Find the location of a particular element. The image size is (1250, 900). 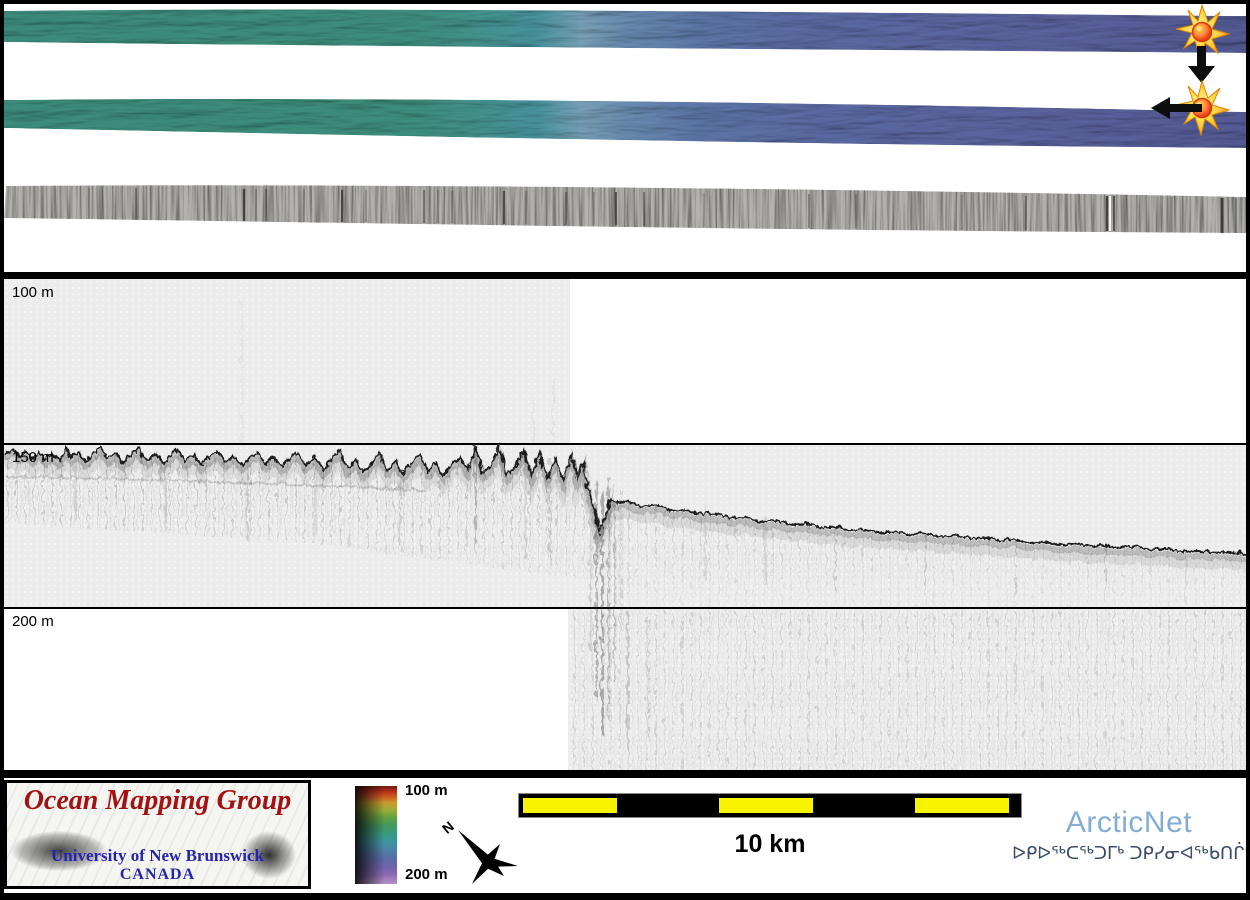

scale-bar is located at coordinates (770, 805).